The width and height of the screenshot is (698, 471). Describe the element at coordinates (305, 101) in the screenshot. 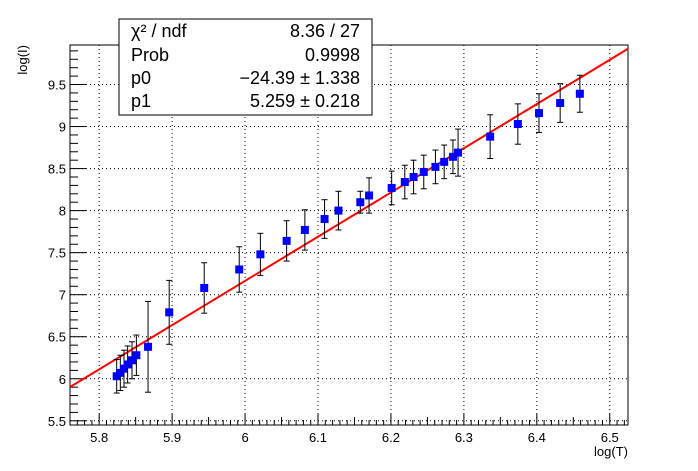

I see `stats-value-p1: 5.259 ± 0.218` at that location.